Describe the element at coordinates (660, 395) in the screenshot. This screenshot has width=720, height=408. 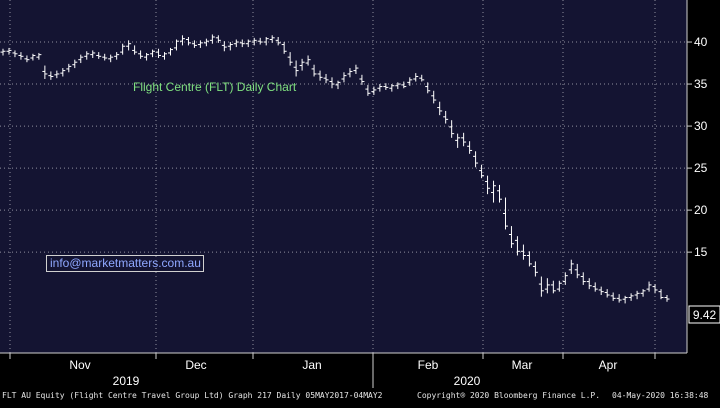
I see `footer-timestamp: 04-May-2020 16:38:48` at that location.